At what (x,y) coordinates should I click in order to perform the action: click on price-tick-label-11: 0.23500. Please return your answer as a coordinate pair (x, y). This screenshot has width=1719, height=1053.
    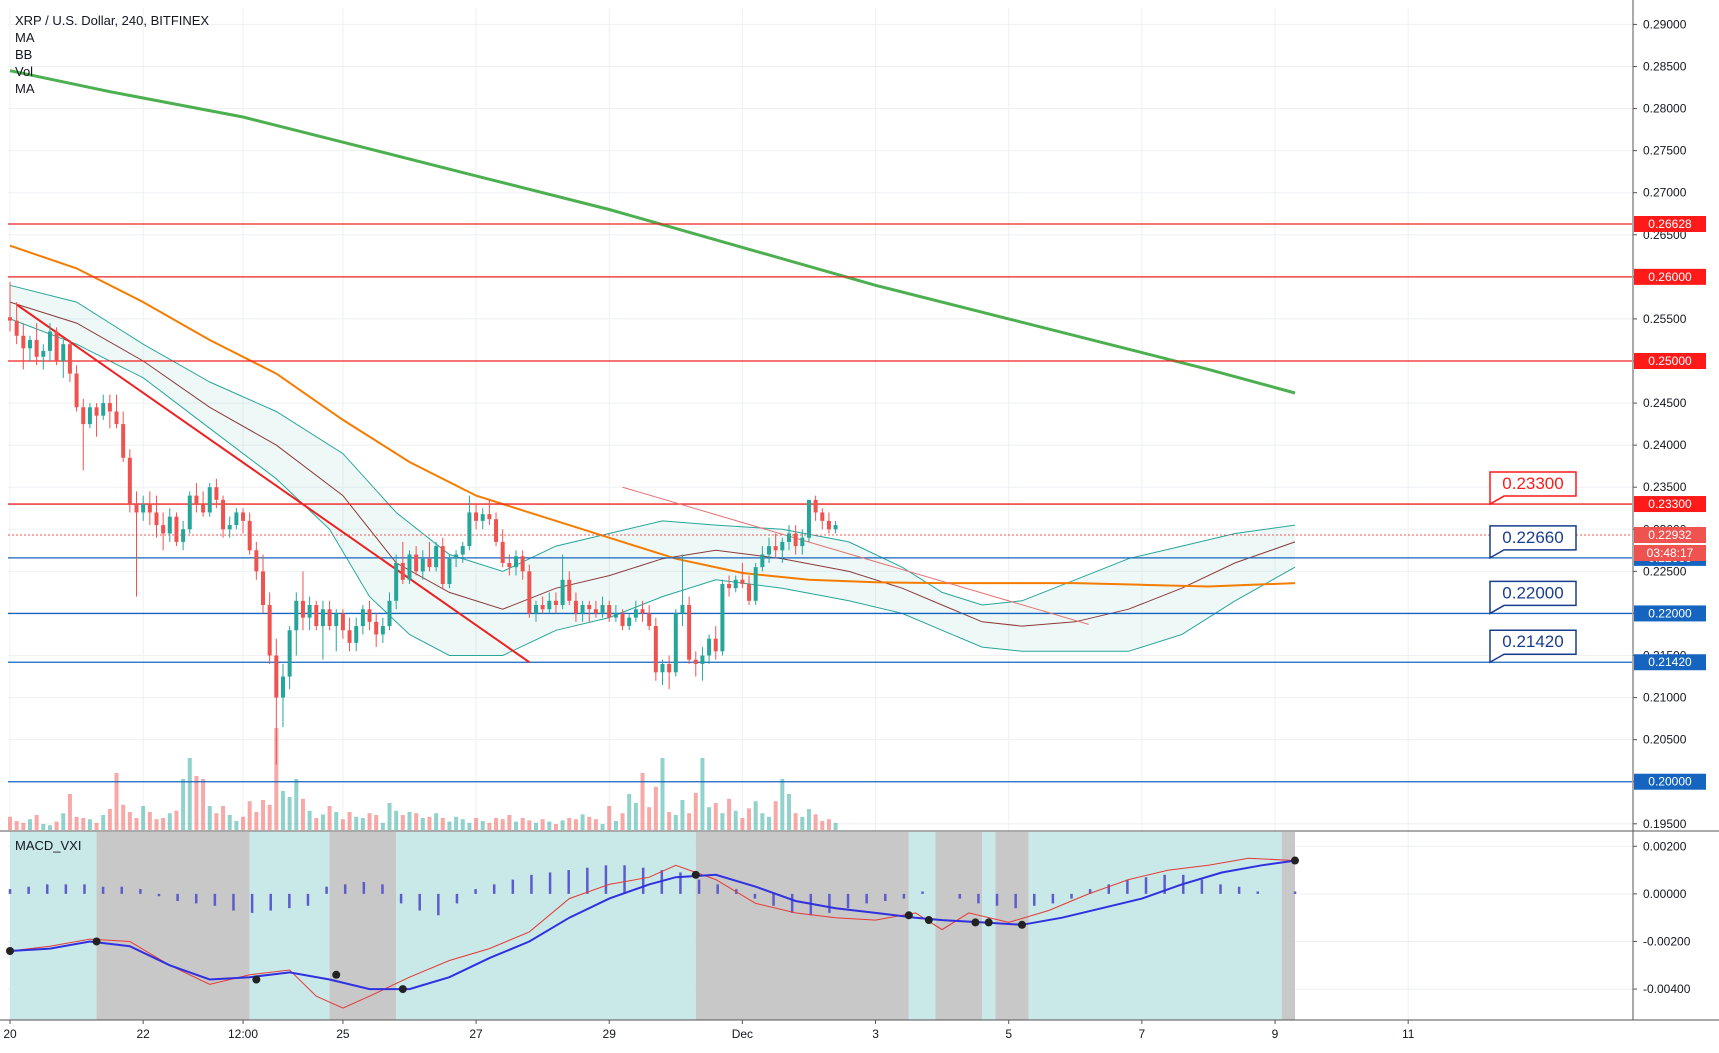
    Looking at the image, I should click on (1665, 487).